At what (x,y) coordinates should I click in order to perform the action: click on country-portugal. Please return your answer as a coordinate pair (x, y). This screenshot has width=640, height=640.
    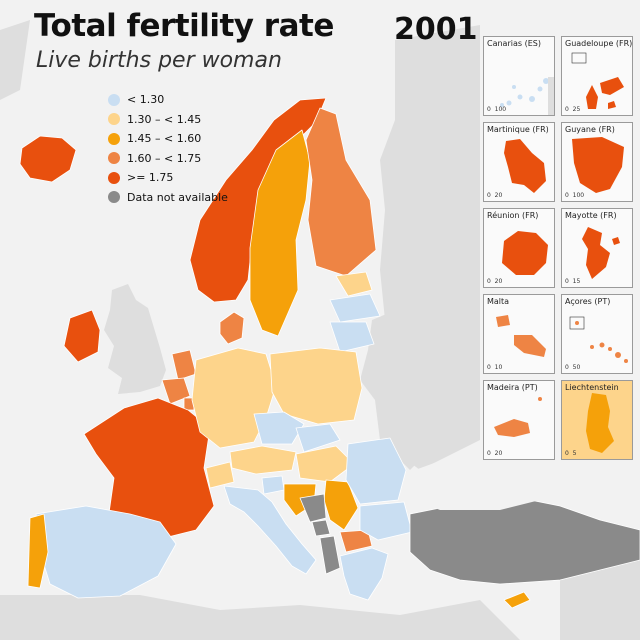
    Looking at the image, I should click on (38, 551).